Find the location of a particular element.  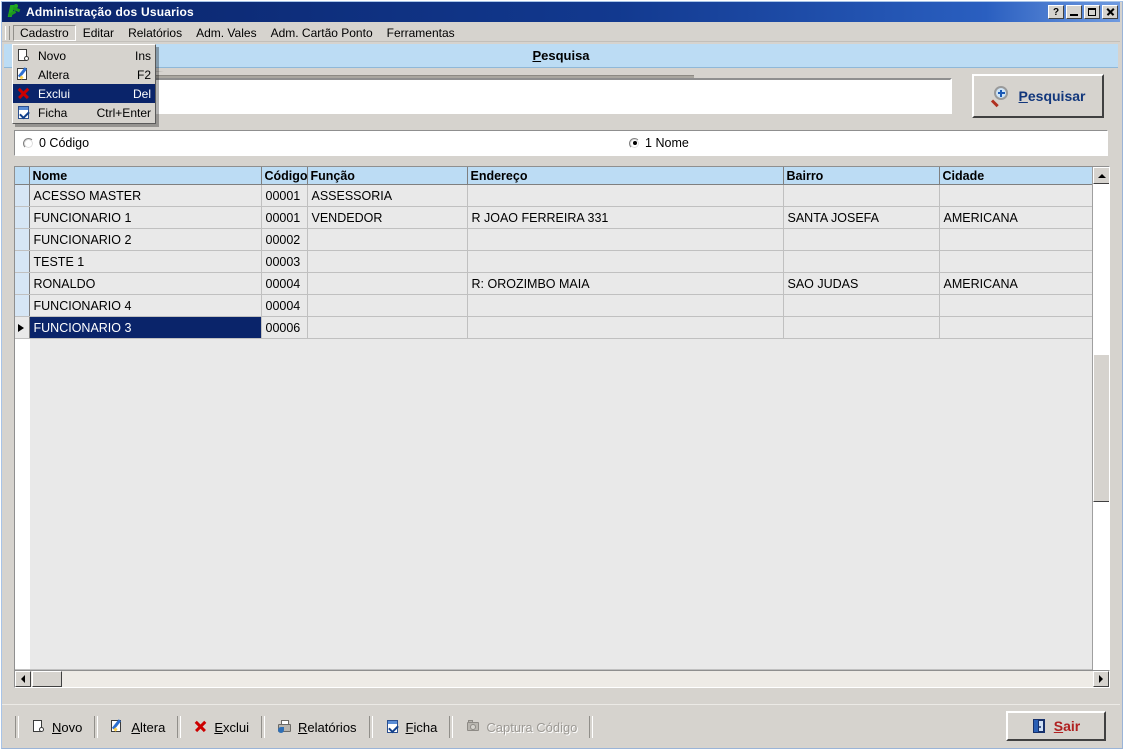

vertical-scrollbar is located at coordinates (1100, 427).